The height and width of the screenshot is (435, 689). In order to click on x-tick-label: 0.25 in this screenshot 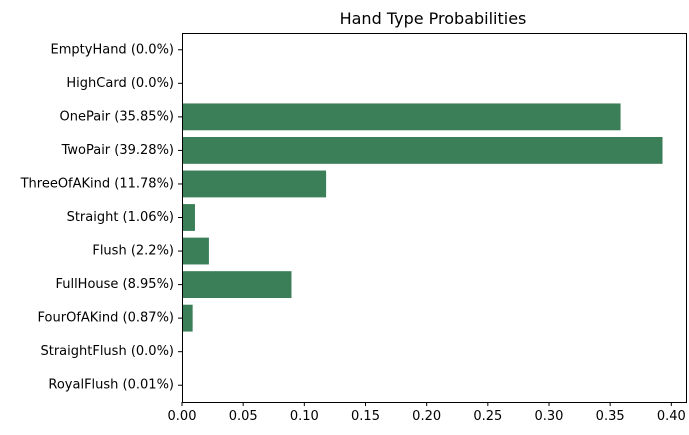, I will do `click(487, 416)`.